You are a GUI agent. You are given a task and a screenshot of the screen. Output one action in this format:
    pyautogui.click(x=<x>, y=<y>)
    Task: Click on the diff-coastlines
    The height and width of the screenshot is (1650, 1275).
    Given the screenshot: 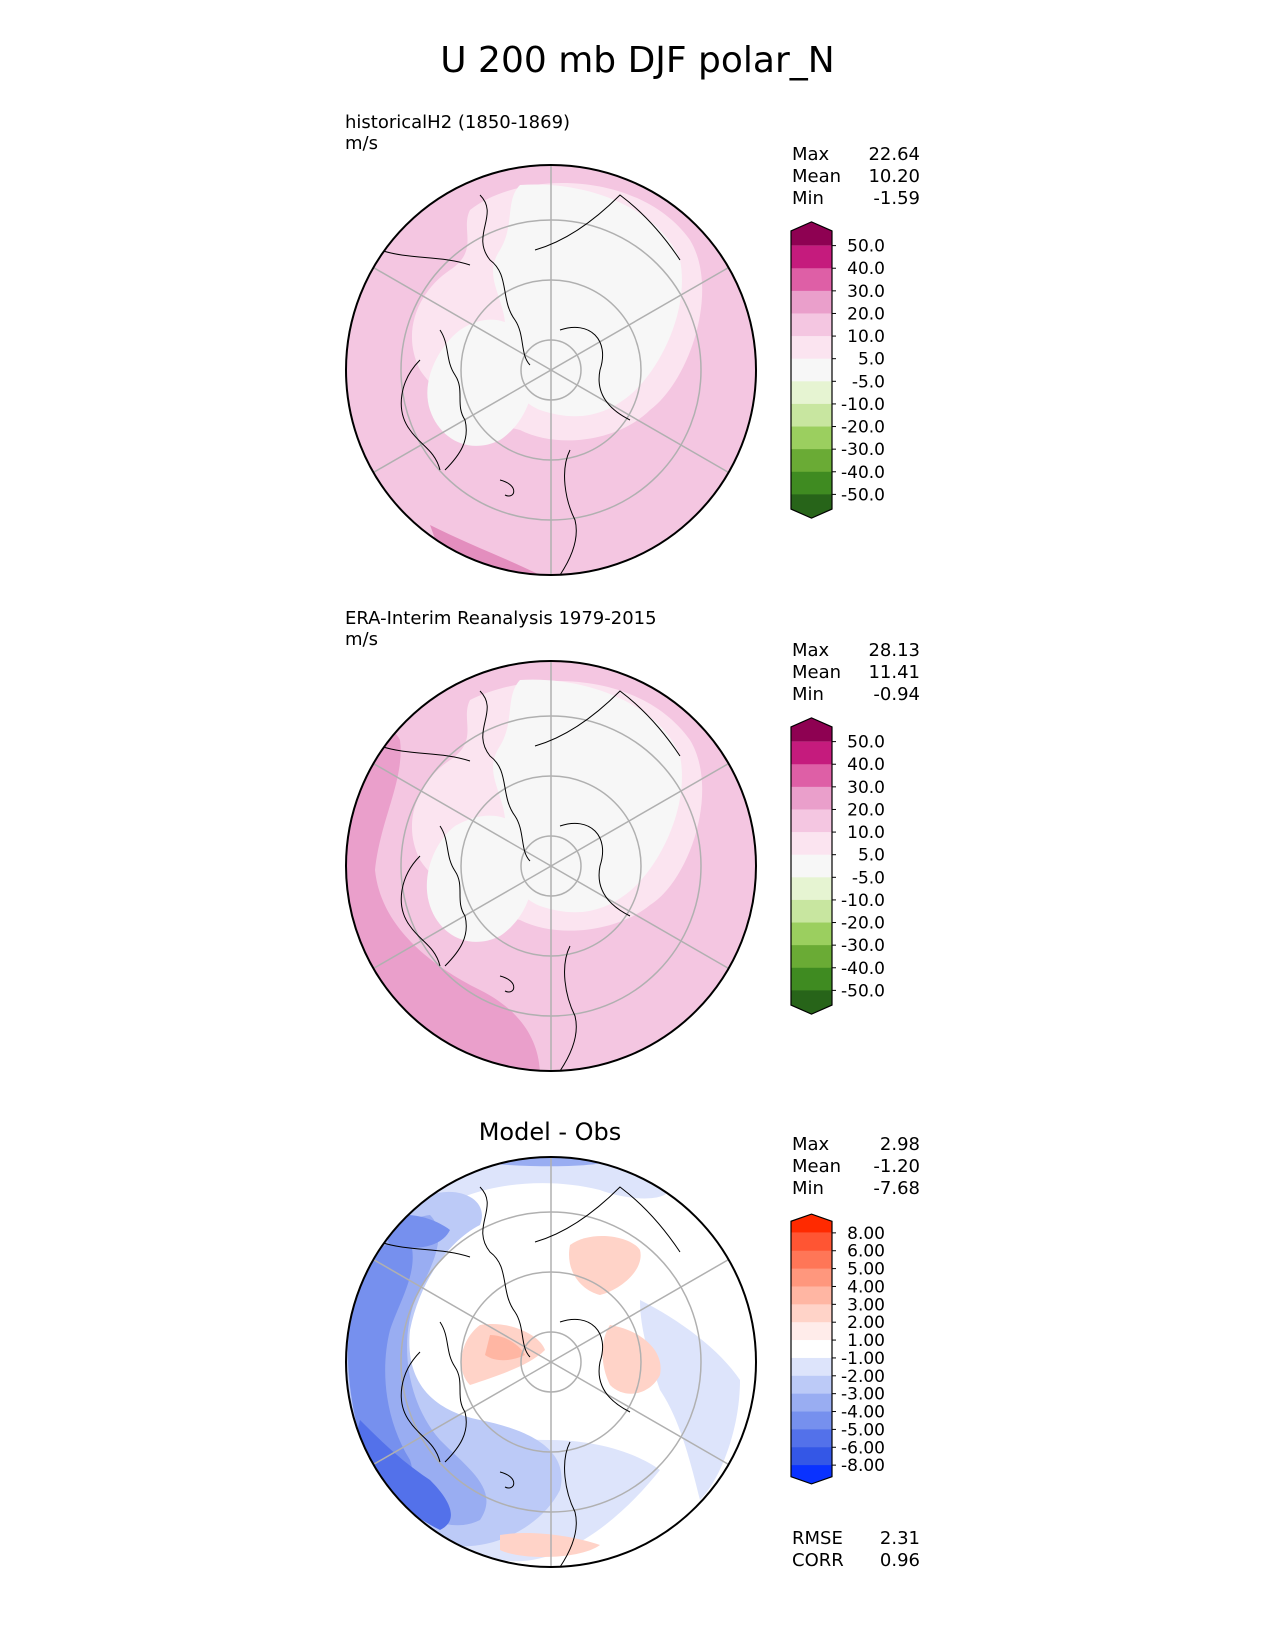 What is the action you would take?
    pyautogui.click(x=530, y=1376)
    